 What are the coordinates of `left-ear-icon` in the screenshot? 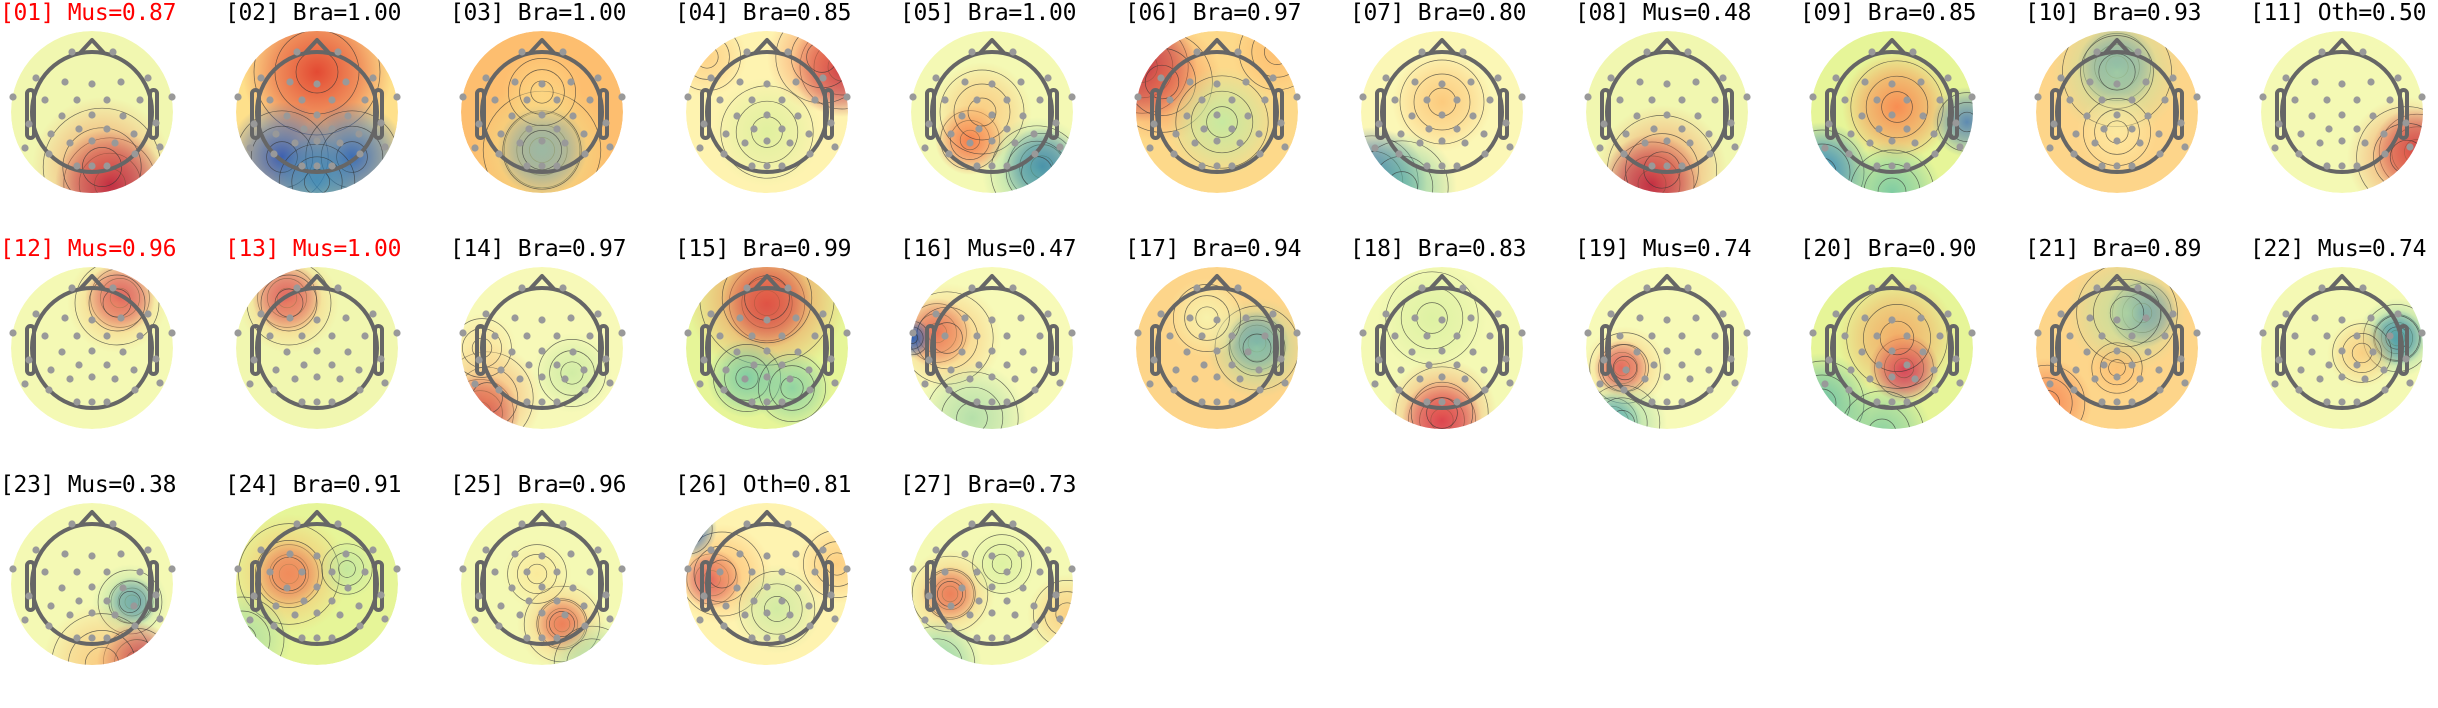 It's located at (1155, 350).